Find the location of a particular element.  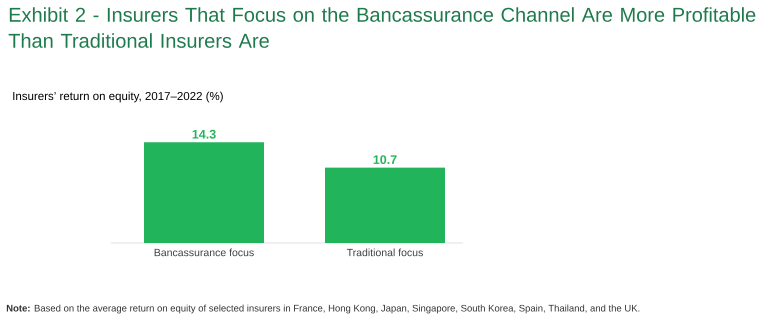

data-label: 14.3 is located at coordinates (204, 134).